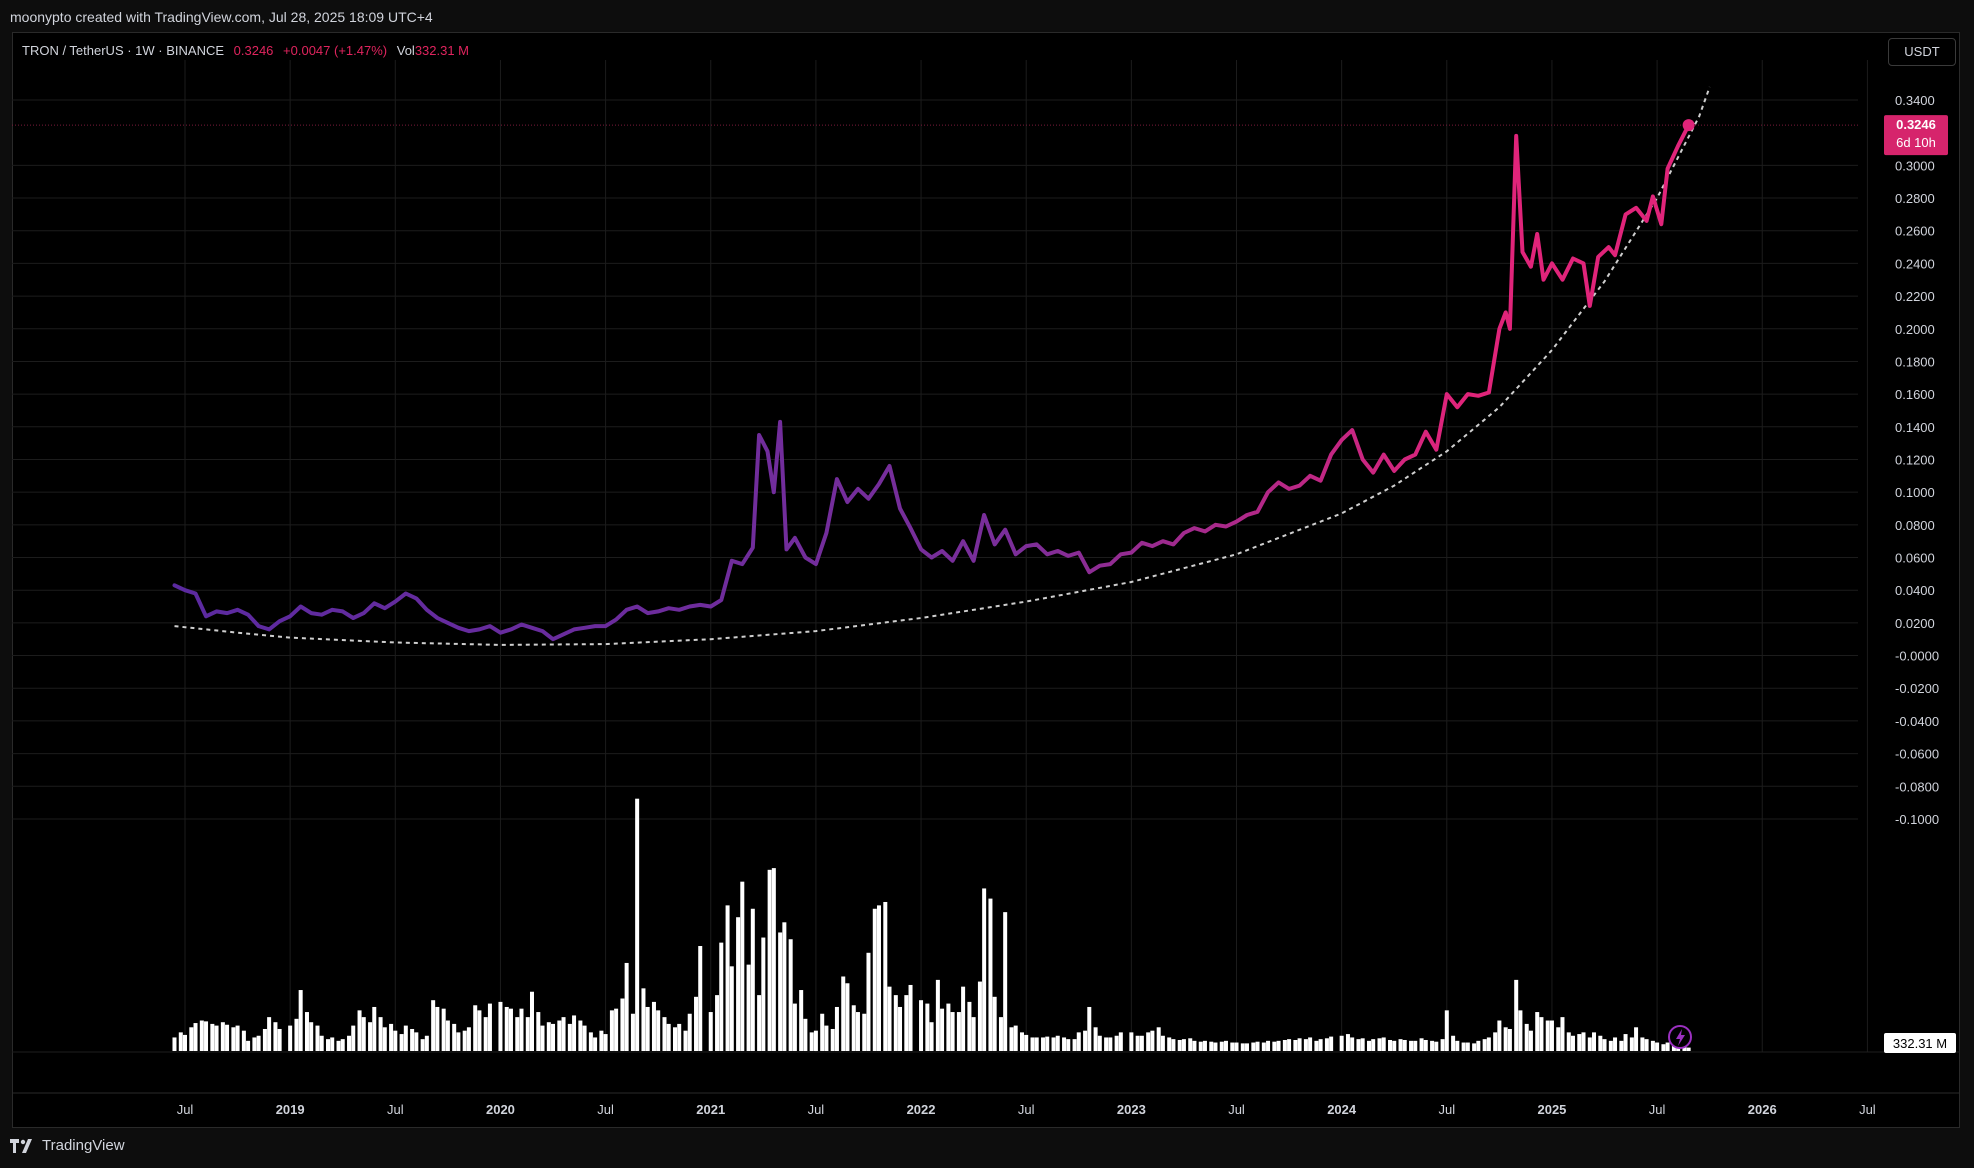 This screenshot has width=1974, height=1168. I want to click on price-tick-label: -0.0000, so click(1917, 656).